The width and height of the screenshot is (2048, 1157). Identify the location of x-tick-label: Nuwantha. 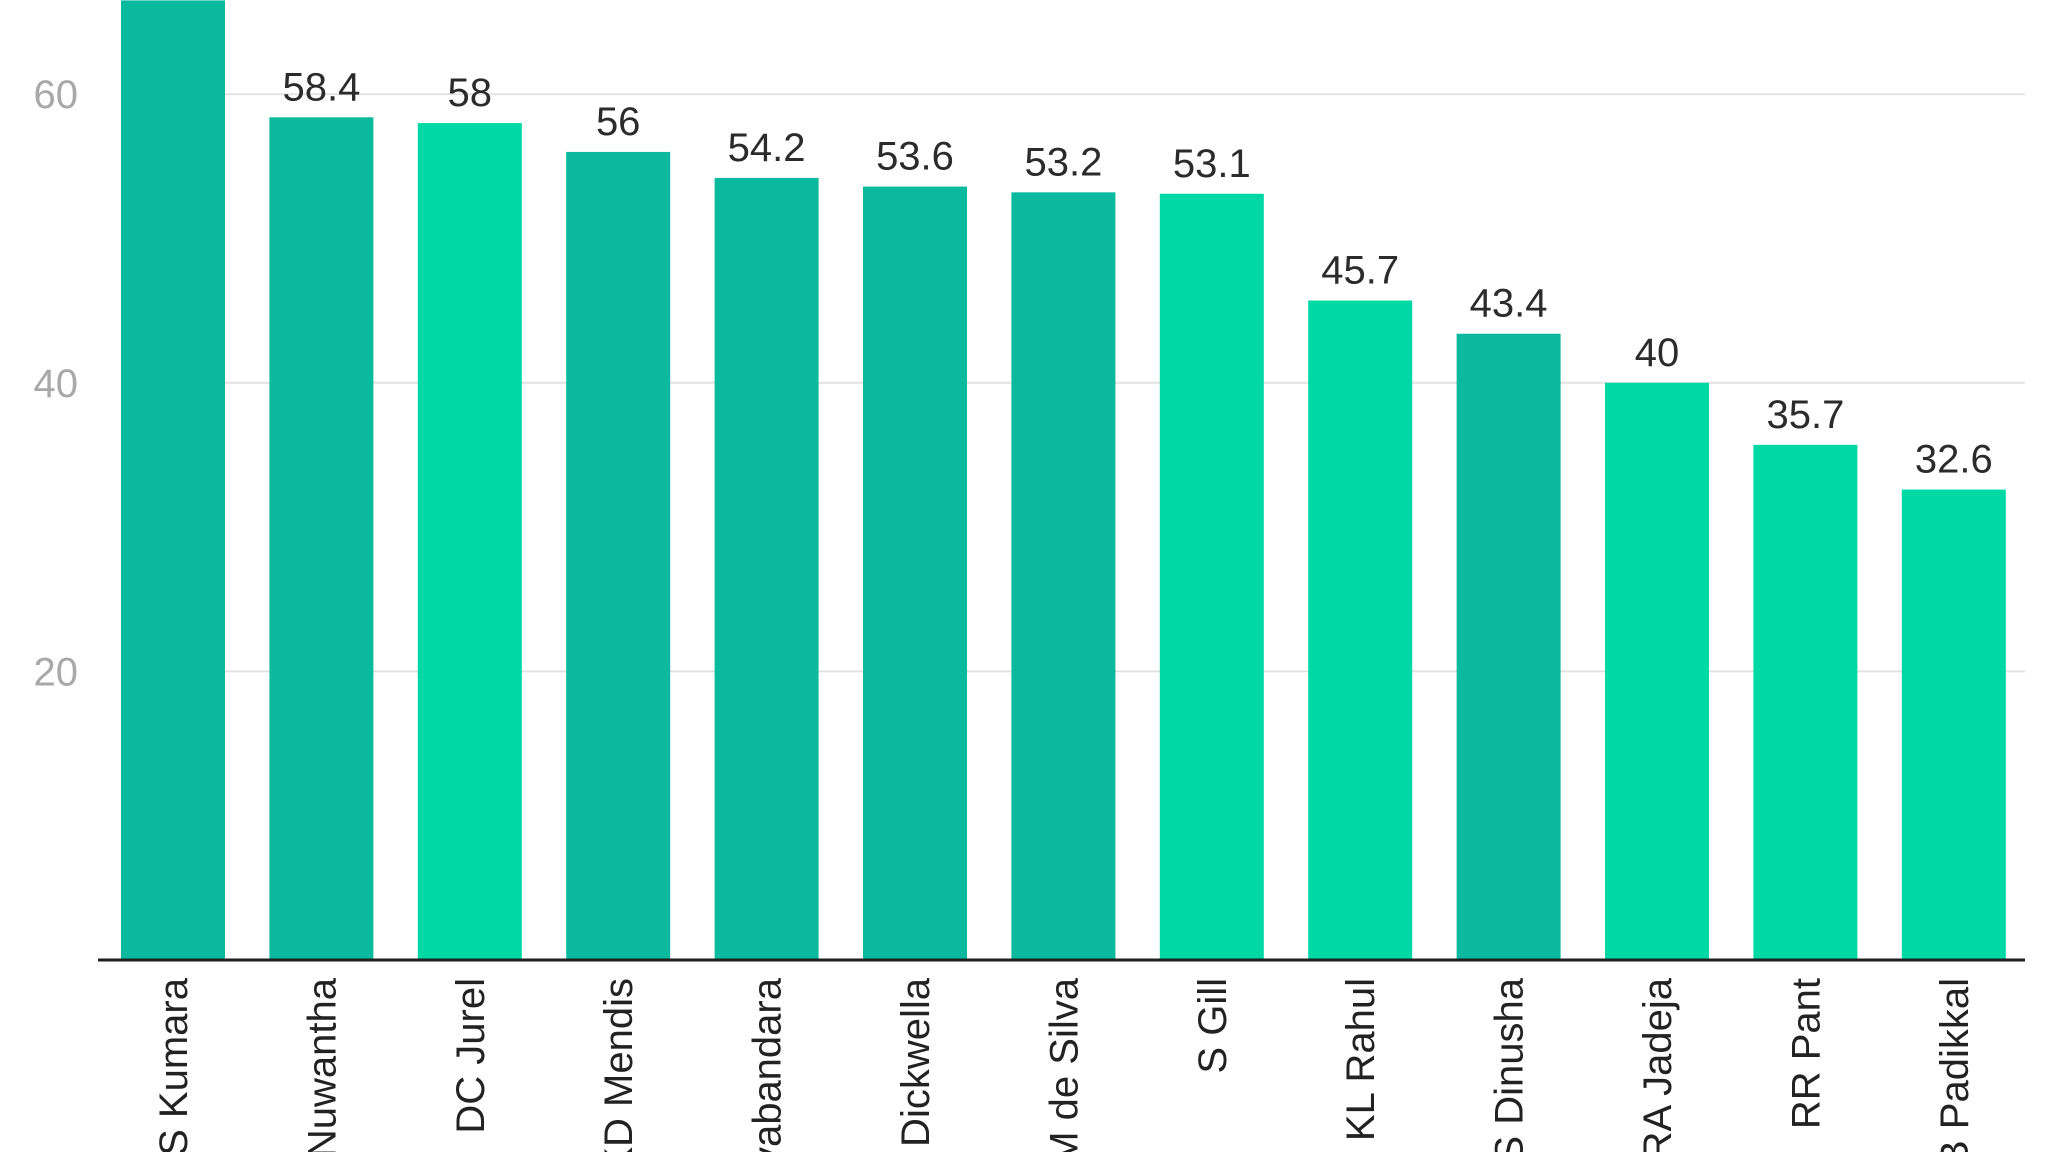
(322, 1064).